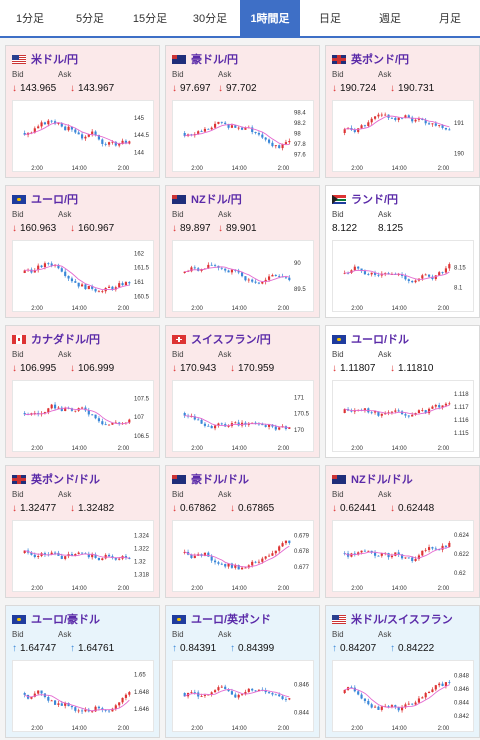 The width and height of the screenshot is (480, 740). Describe the element at coordinates (270, 18) in the screenshot. I see `tab-4: 1時間足` at that location.